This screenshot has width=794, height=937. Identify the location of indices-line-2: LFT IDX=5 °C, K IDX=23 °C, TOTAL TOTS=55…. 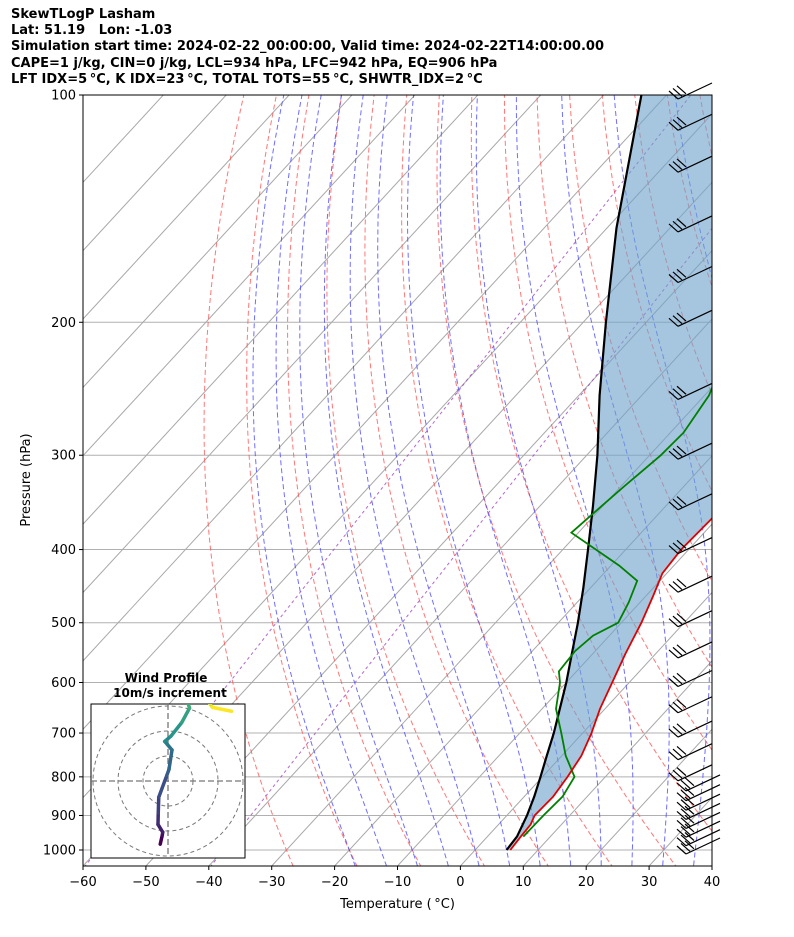
(247, 79).